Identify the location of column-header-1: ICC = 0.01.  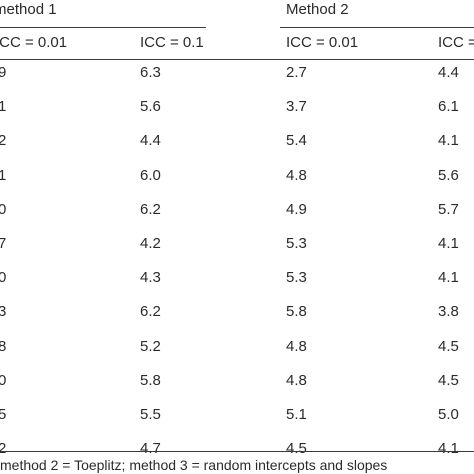
(34, 42).